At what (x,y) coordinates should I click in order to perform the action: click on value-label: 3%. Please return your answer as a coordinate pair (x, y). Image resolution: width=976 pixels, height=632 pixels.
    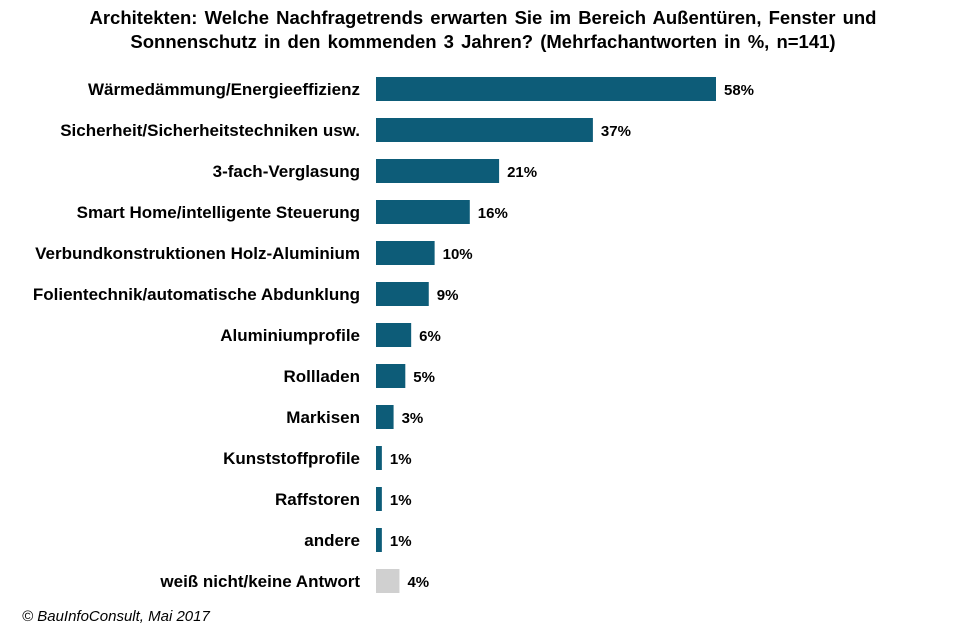
    Looking at the image, I should click on (413, 418).